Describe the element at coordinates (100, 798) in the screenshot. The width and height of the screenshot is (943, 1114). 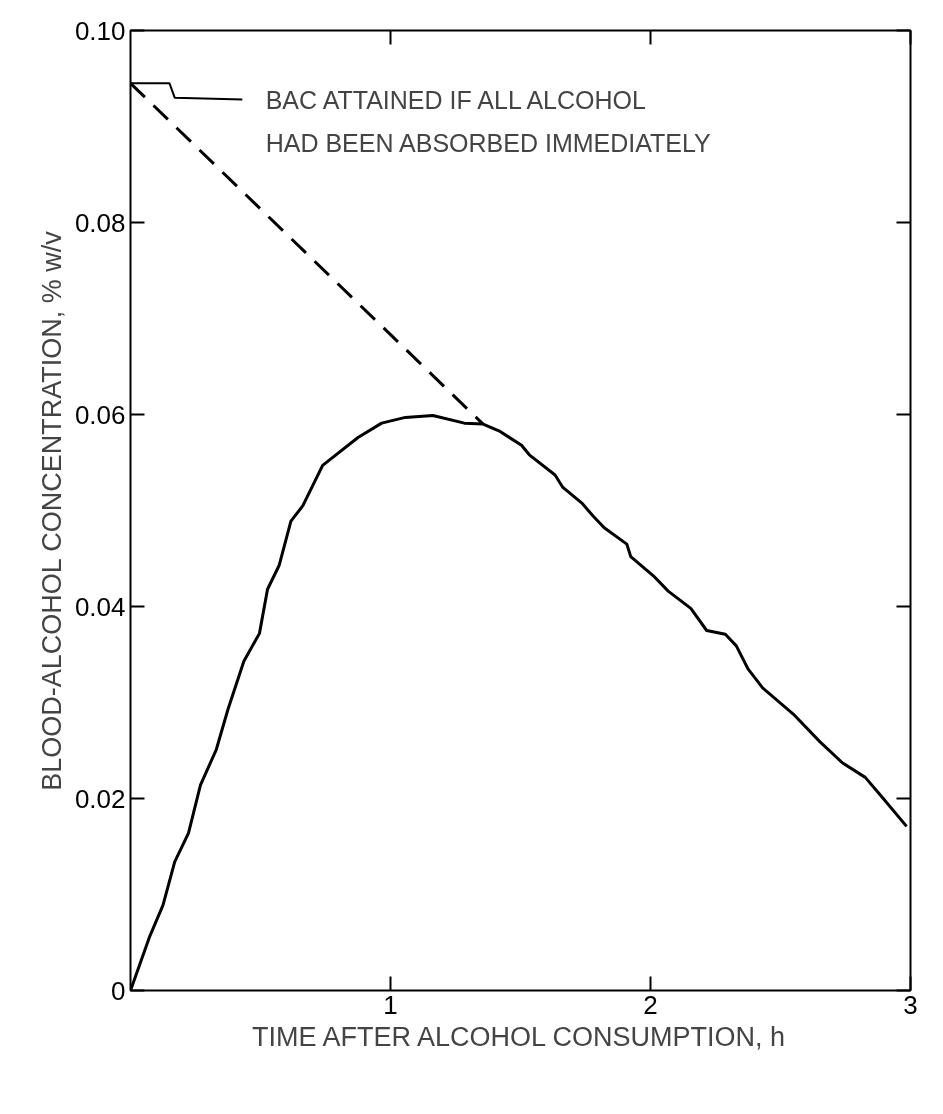
I see `y-tick-label: 0.02` at that location.